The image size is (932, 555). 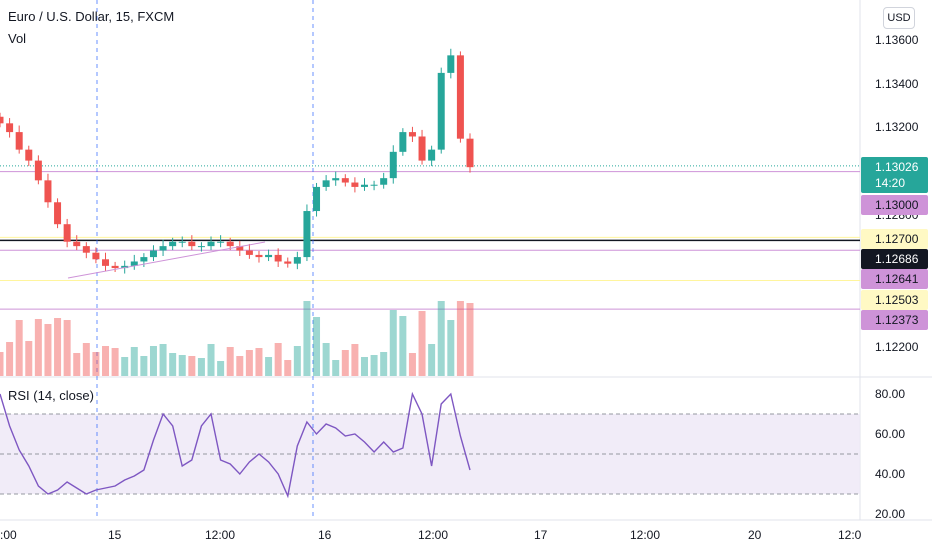 What do you see at coordinates (890, 514) in the screenshot?
I see `rsi-tick-label: 20.00` at bounding box center [890, 514].